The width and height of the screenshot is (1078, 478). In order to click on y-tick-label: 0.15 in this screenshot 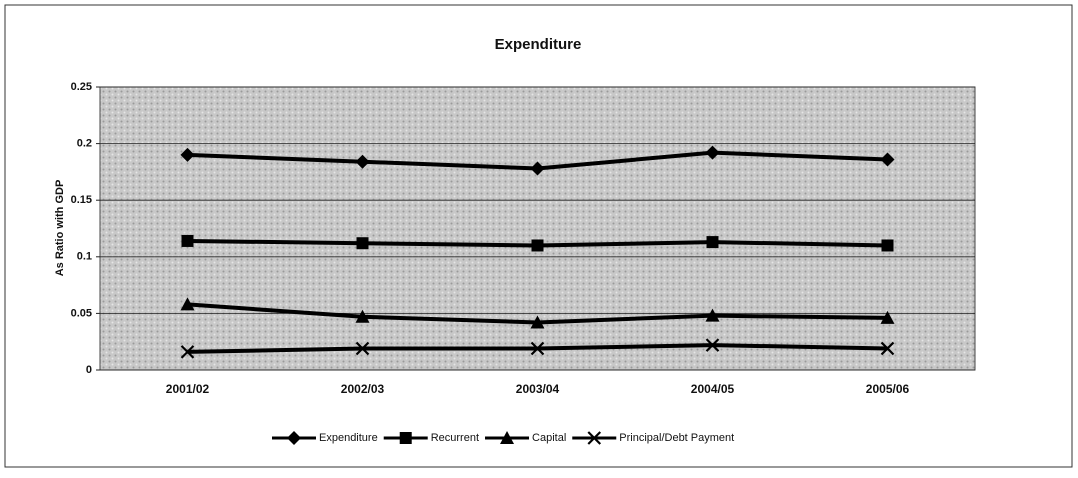, I will do `click(81, 200)`.